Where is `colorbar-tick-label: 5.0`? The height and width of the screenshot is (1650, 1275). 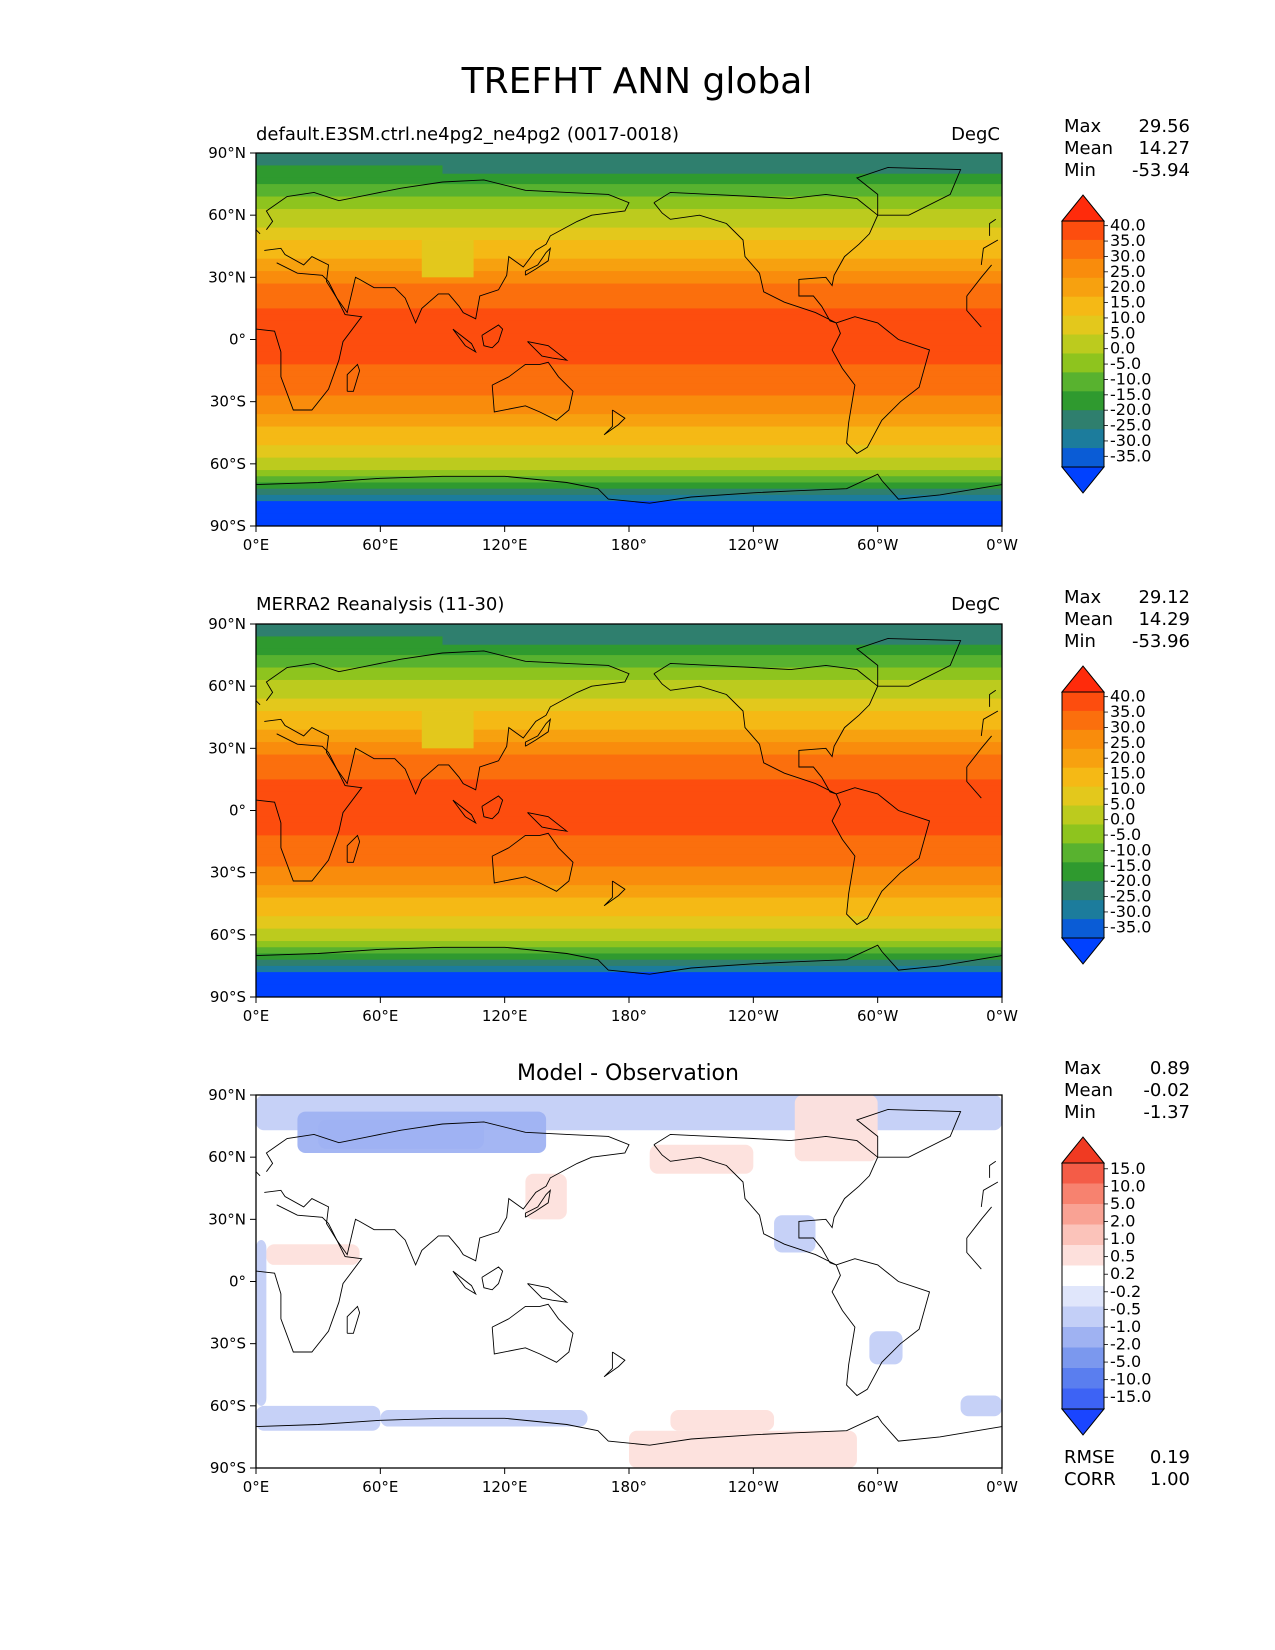 colorbar-tick-label: 5.0 is located at coordinates (1122, 1203).